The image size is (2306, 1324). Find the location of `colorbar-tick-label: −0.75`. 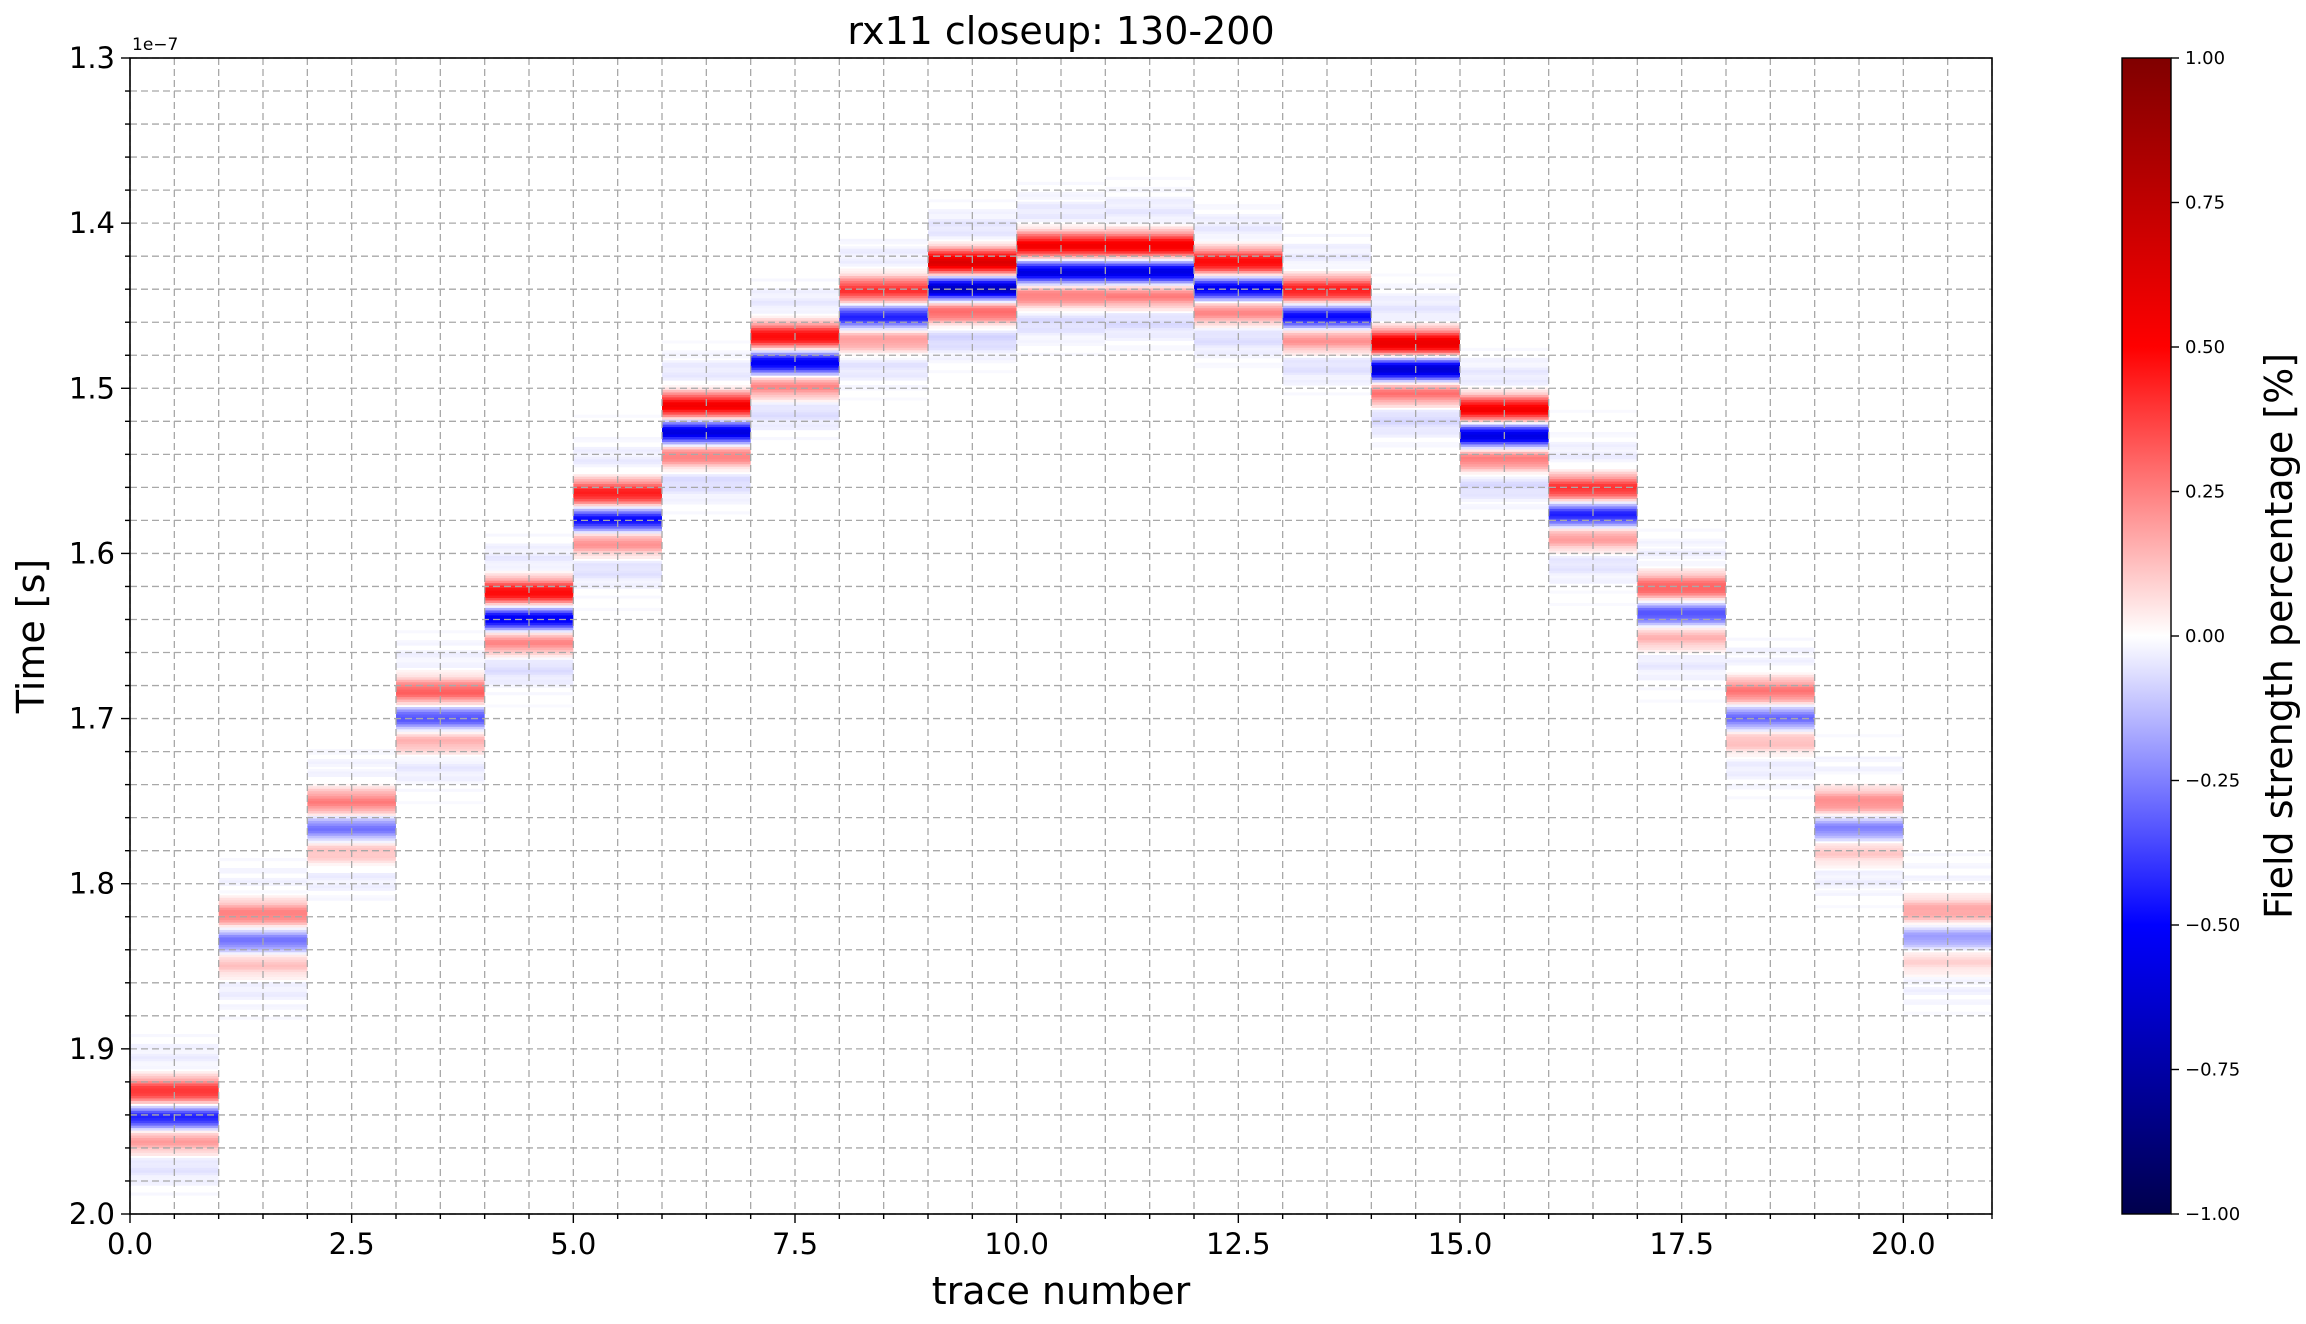

colorbar-tick-label: −0.75 is located at coordinates (2212, 1070).